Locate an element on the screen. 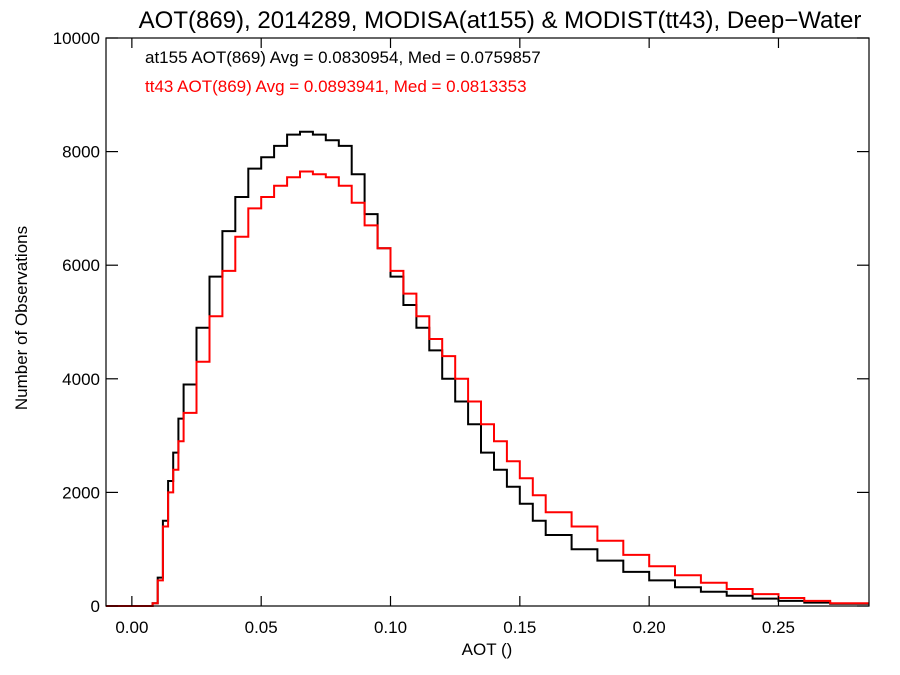 The image size is (900, 675). y-axis-label: Number of Observations is located at coordinates (21, 318).